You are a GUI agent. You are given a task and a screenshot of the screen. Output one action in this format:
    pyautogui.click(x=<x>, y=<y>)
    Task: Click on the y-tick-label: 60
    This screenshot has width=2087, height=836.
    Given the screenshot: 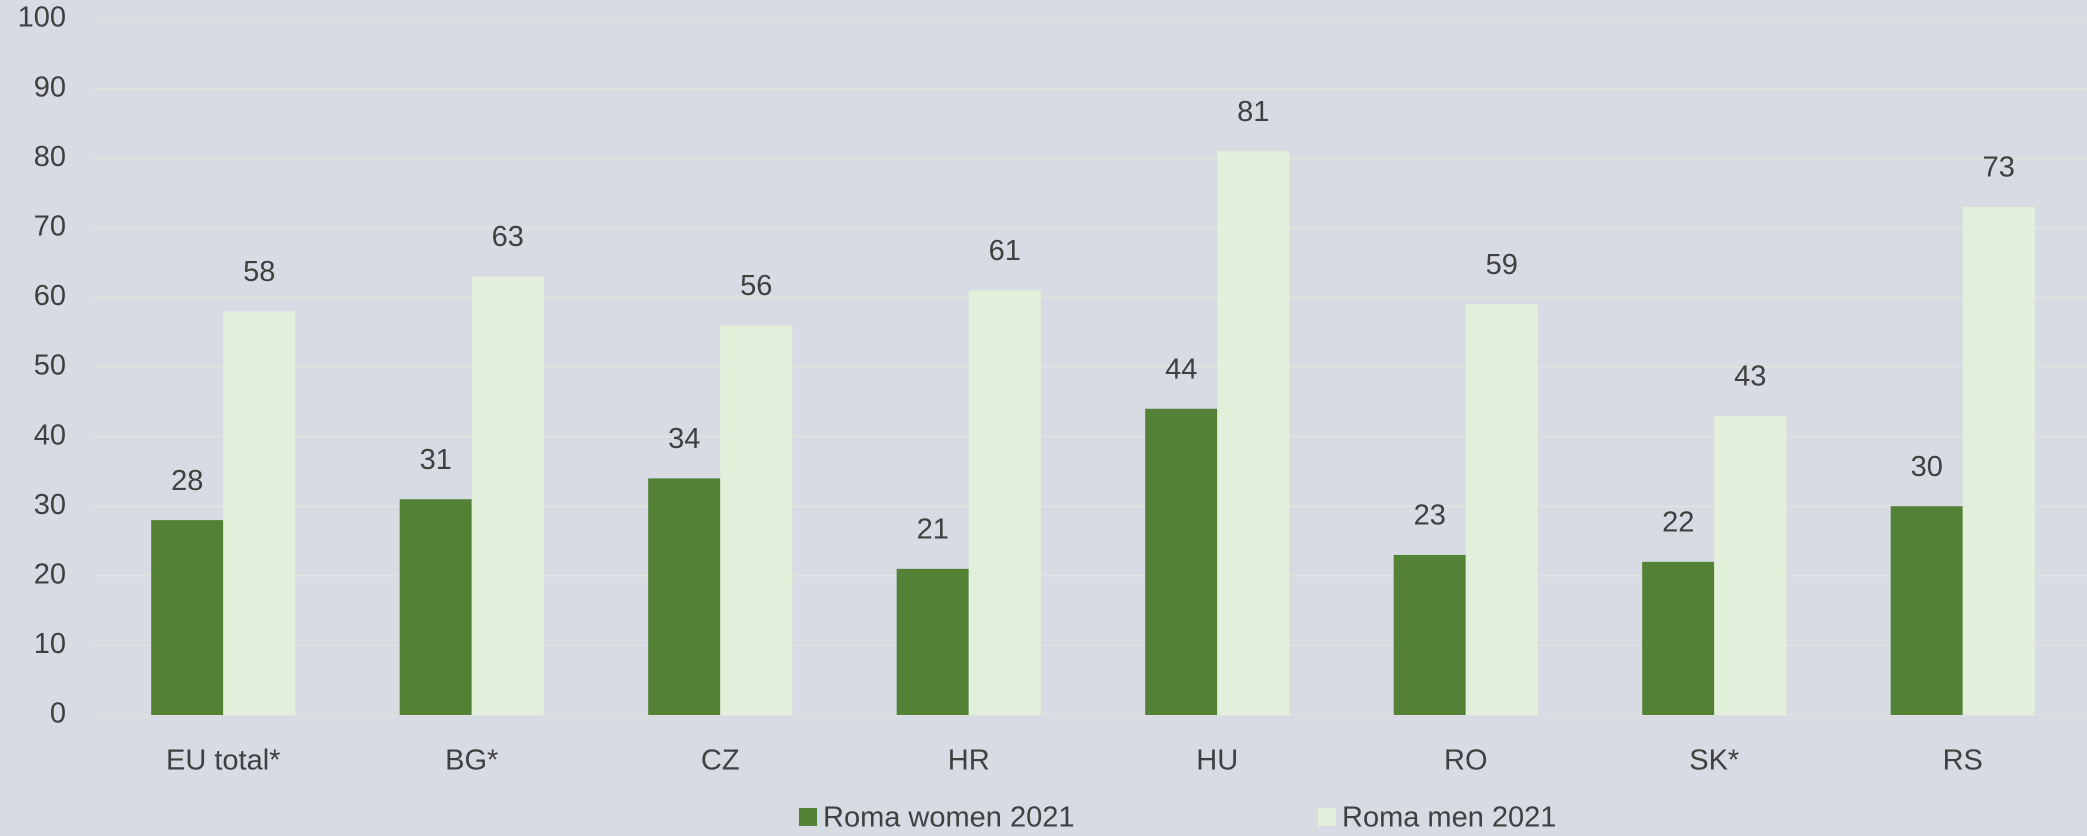 What is the action you would take?
    pyautogui.click(x=50, y=296)
    